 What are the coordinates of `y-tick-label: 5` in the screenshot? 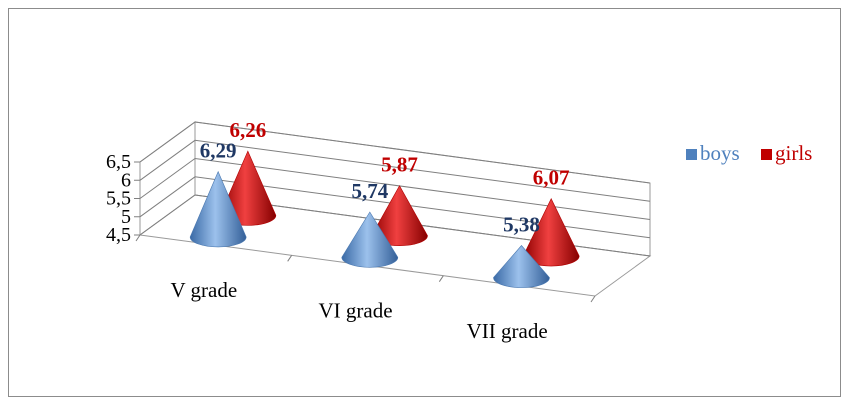 It's located at (126, 217).